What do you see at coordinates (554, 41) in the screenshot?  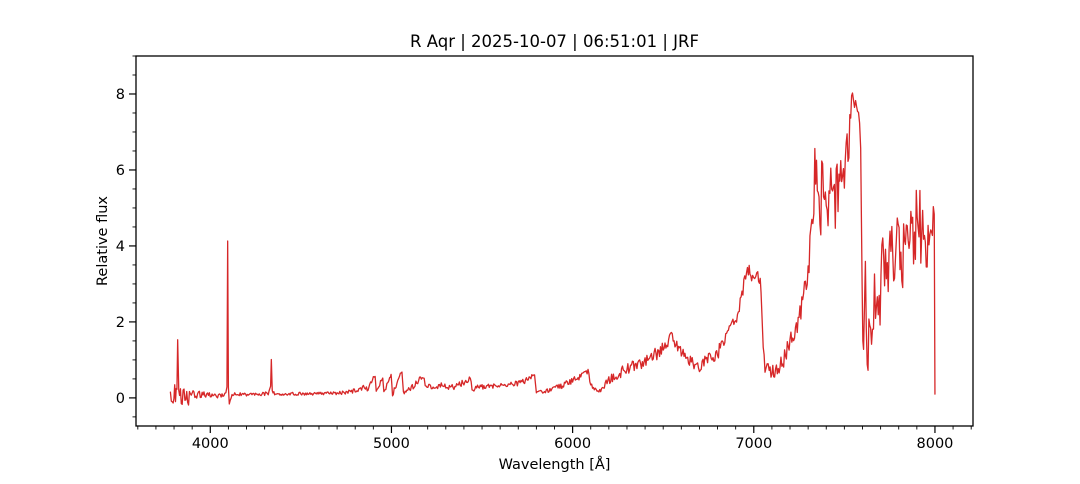 I see `chart-title: R Aqr | 2025-10-07 | 06:51:01 | JRF` at bounding box center [554, 41].